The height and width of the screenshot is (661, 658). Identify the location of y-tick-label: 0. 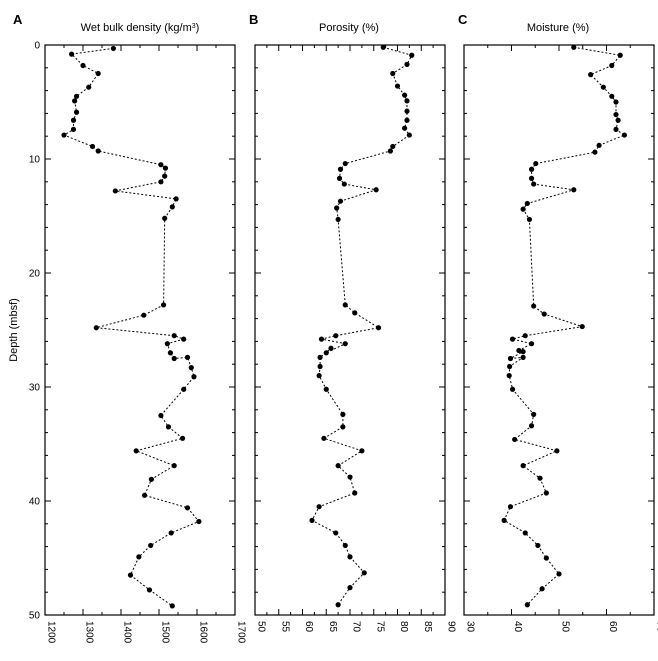
(37, 46).